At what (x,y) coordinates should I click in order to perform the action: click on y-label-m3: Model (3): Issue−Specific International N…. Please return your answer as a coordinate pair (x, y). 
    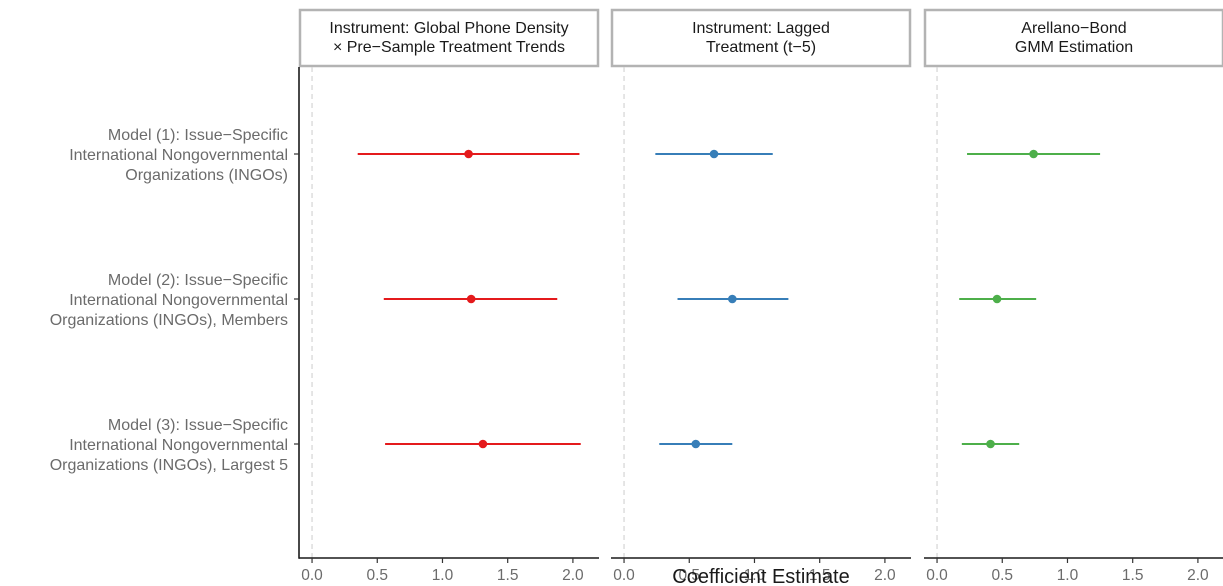
    Looking at the image, I should click on (174, 445).